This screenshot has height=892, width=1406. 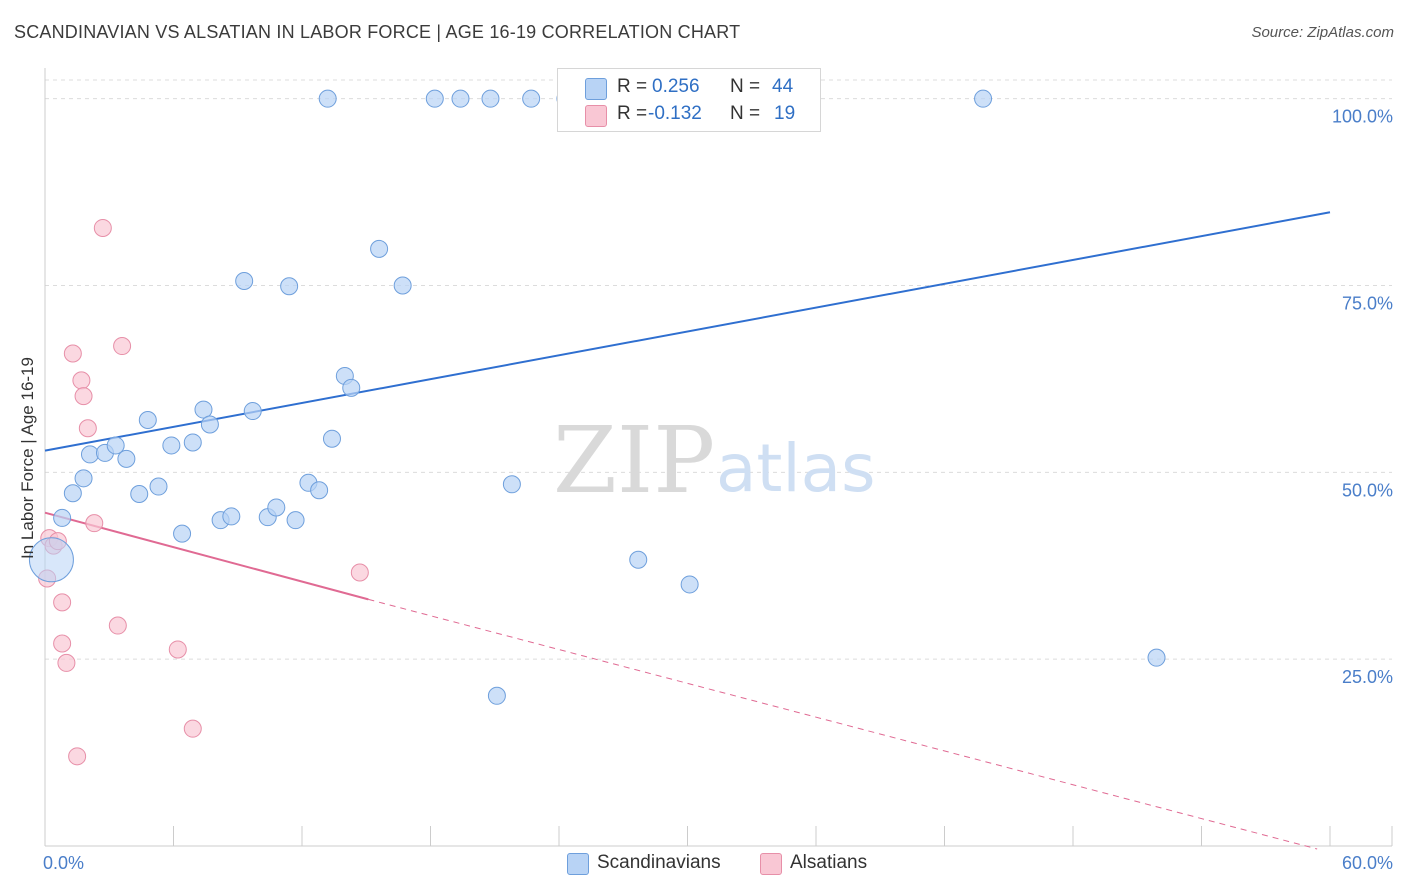 What do you see at coordinates (27, 458) in the screenshot?
I see `y-axis-label: In Labor Force | Age 16-19` at bounding box center [27, 458].